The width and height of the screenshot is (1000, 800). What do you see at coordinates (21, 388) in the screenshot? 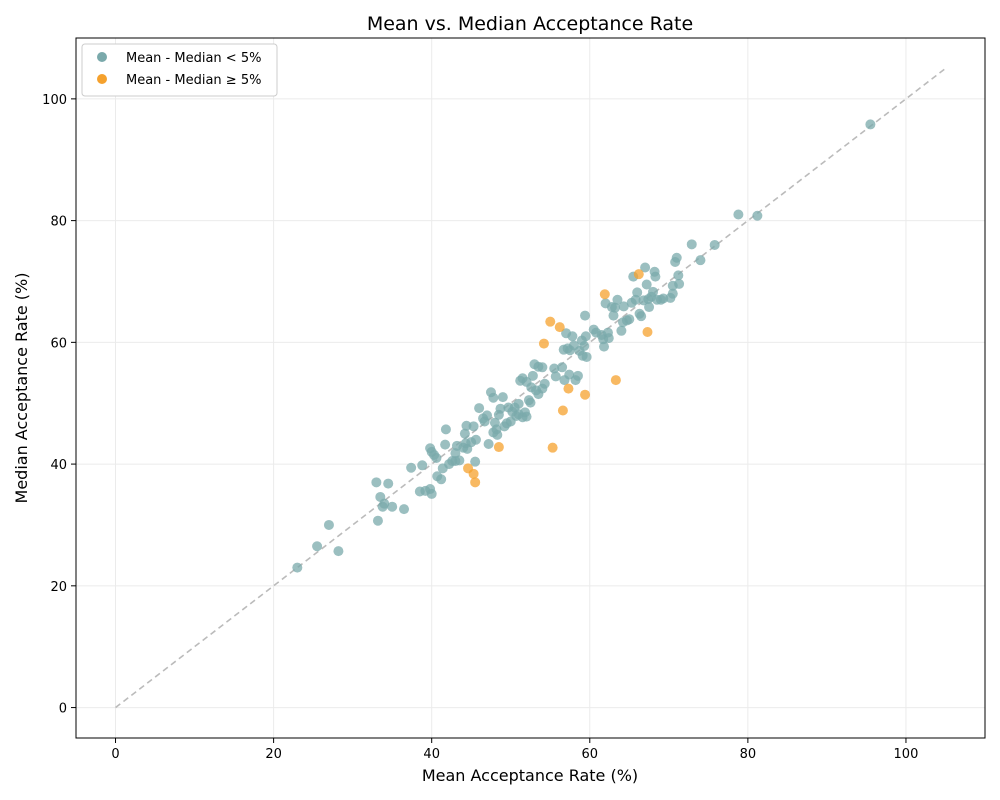
I see `y-axis-label: Median Acceptance Rate (%)` at bounding box center [21, 388].